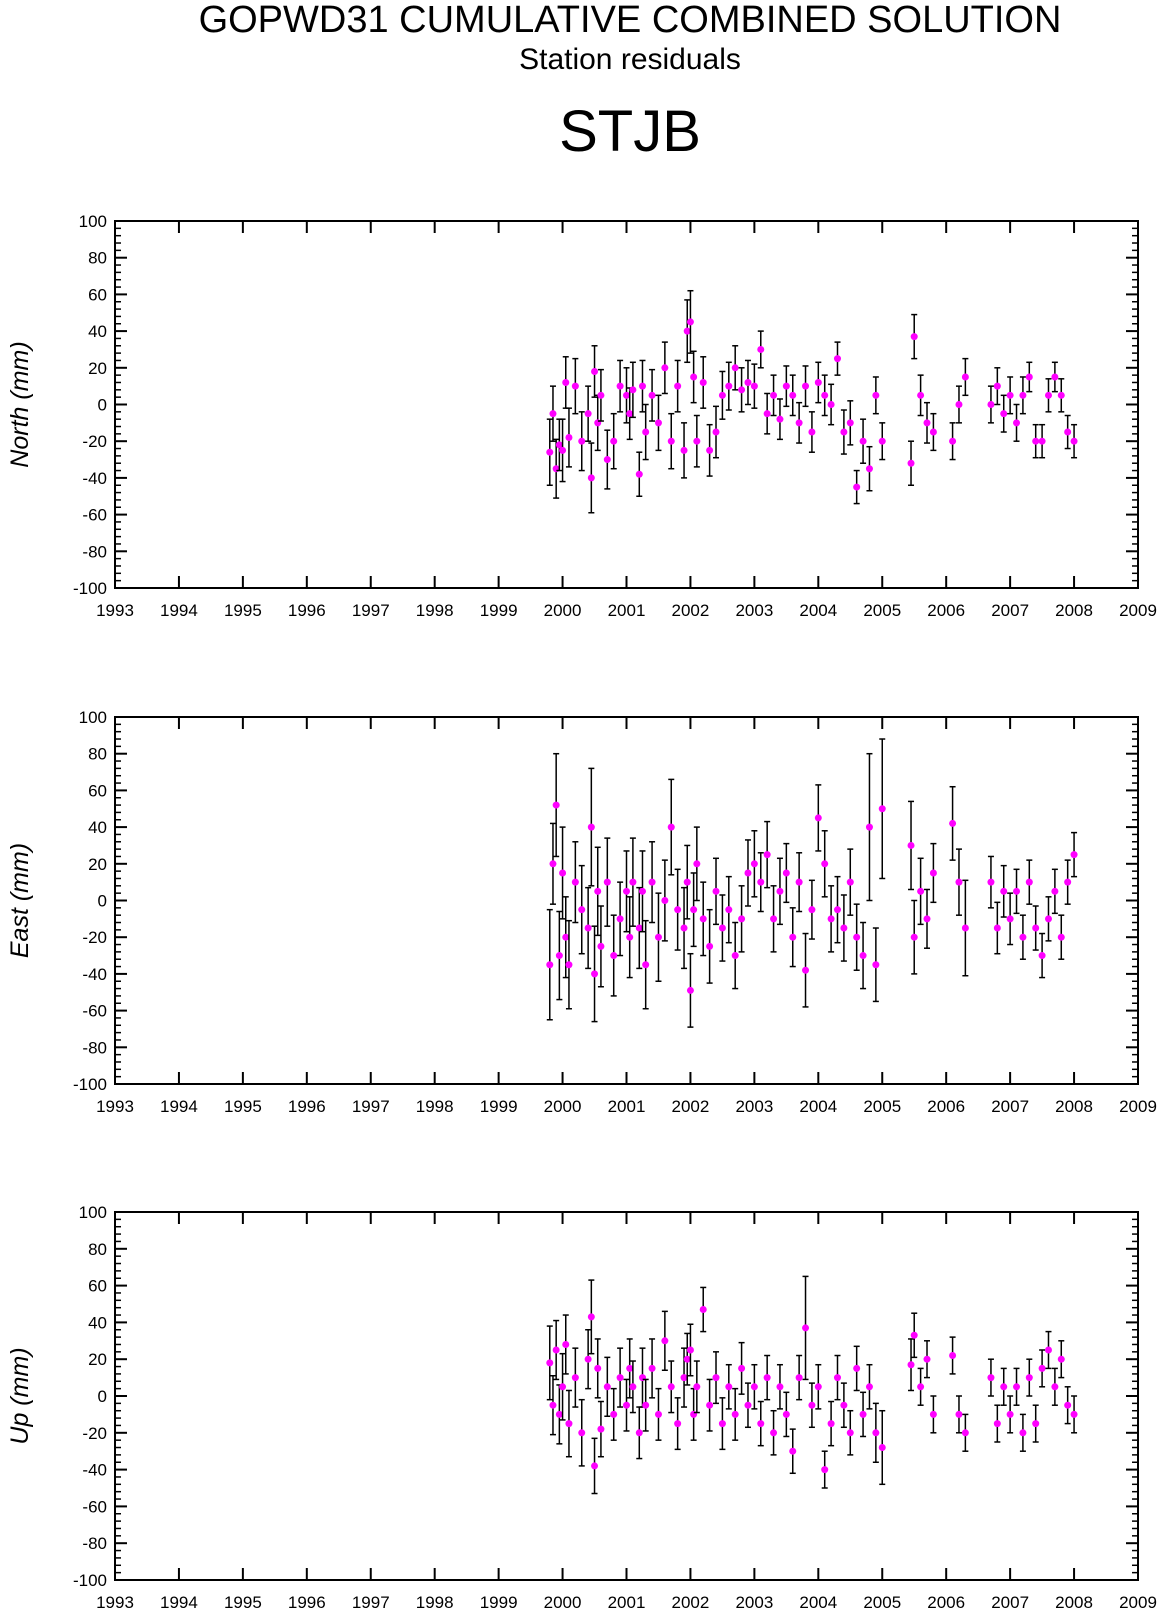  Describe the element at coordinates (97, 790) in the screenshot. I see `east-ytick-label: 60` at that location.